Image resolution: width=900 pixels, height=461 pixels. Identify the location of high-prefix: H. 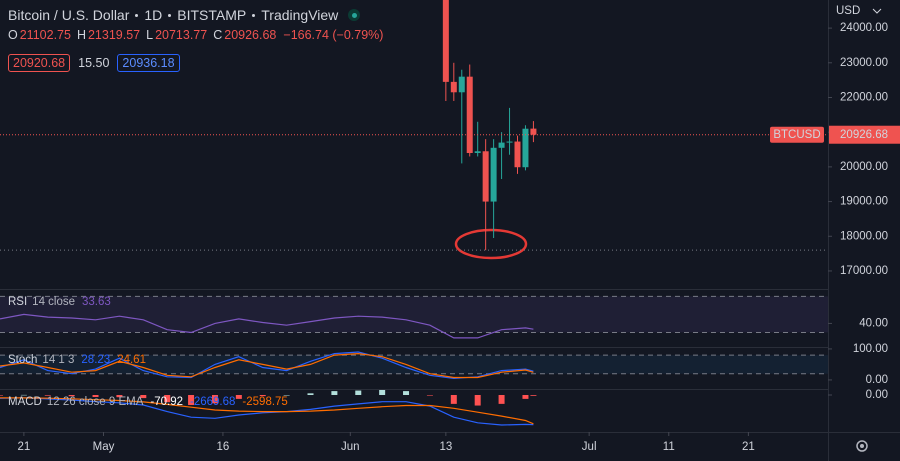
(81, 35).